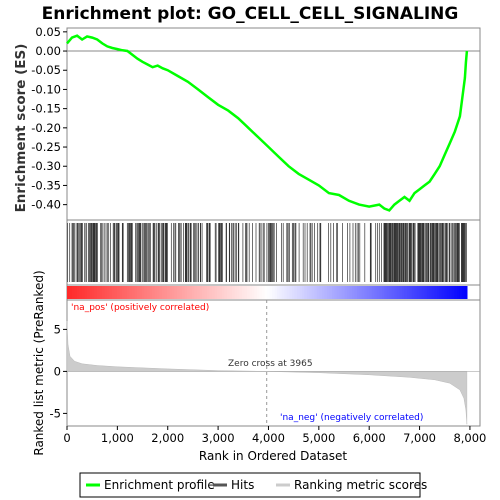  I want to click on heatmap-gradient, so click(267, 292).